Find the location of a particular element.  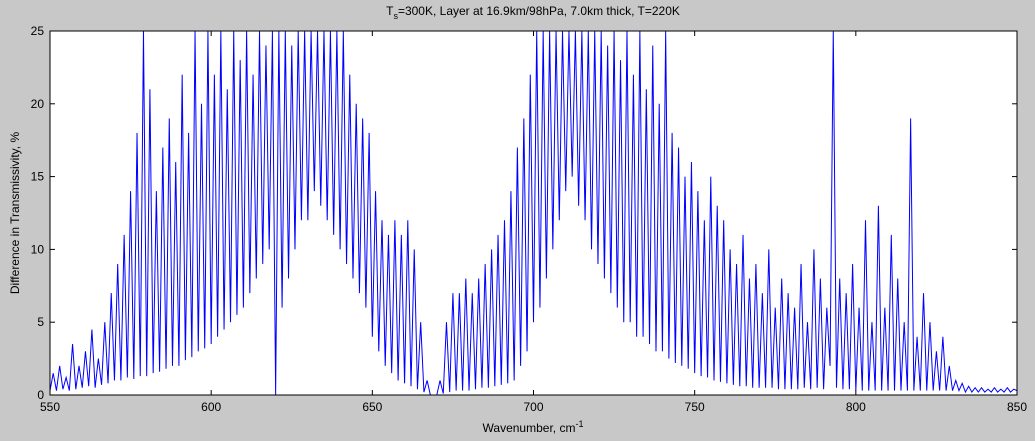

x-tick-label: 600 is located at coordinates (211, 407).